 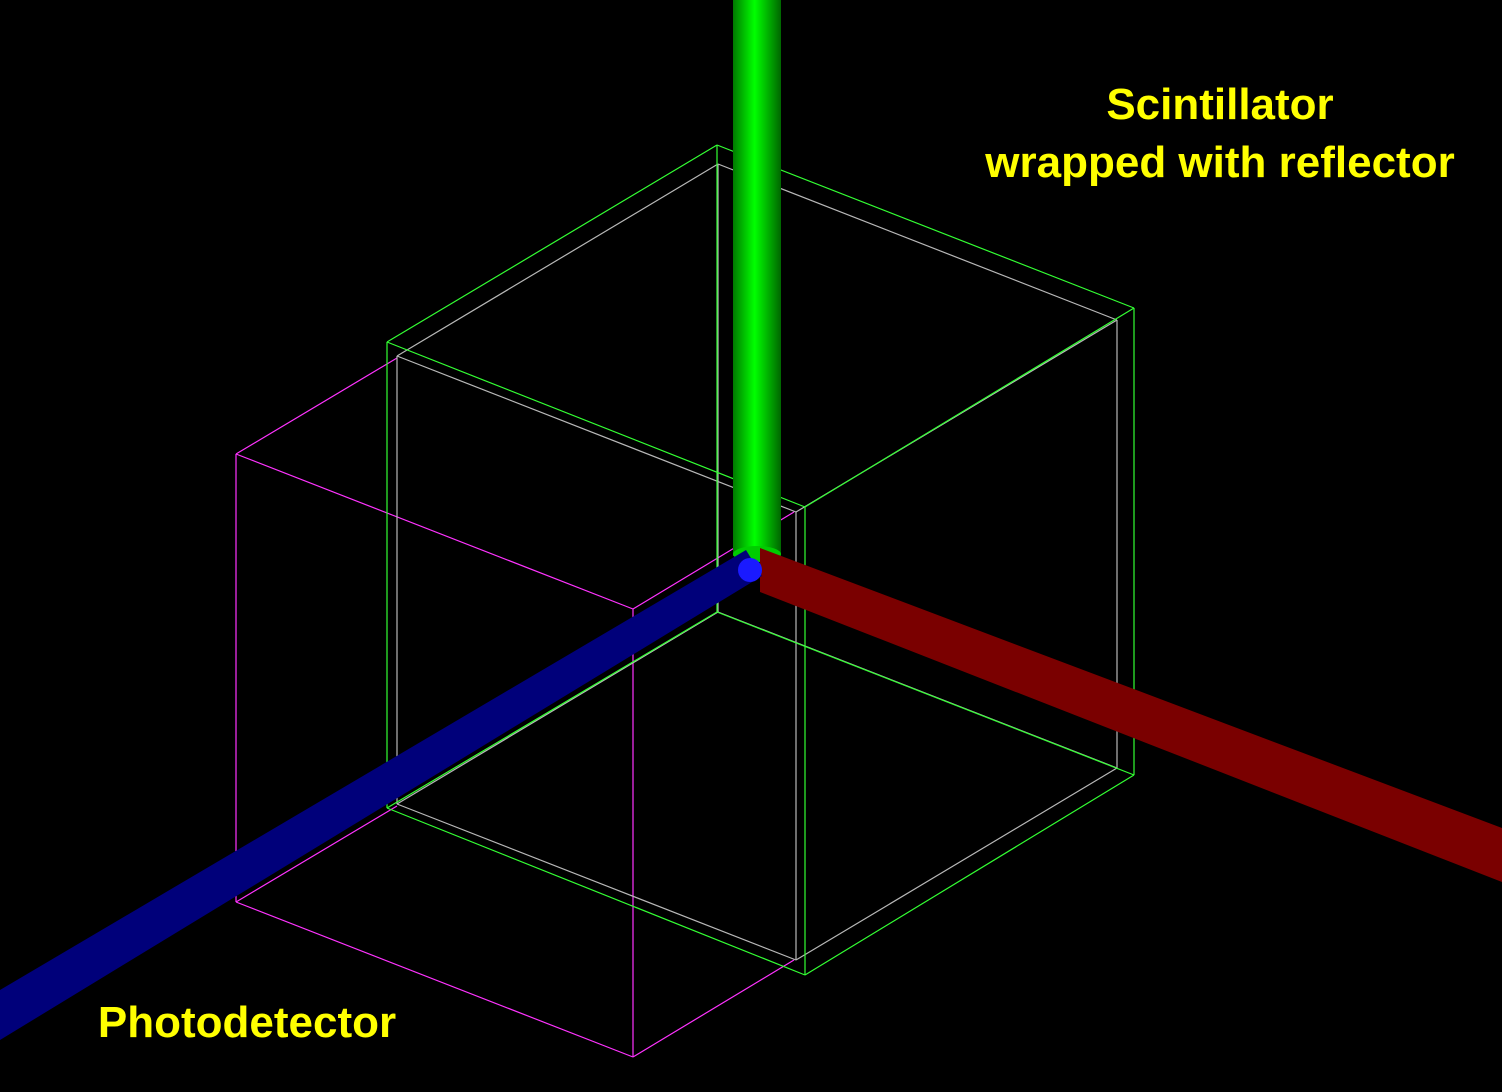 What do you see at coordinates (1220, 104) in the screenshot?
I see `scintillator-label-line1: Scintillator` at bounding box center [1220, 104].